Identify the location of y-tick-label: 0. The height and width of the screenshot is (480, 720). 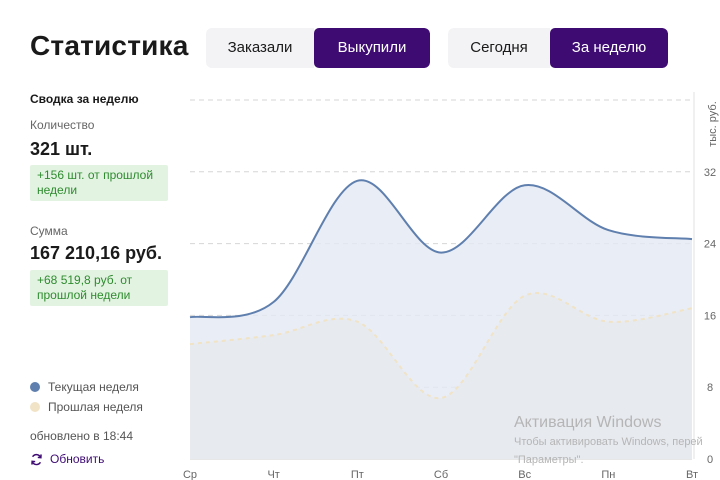
(710, 460).